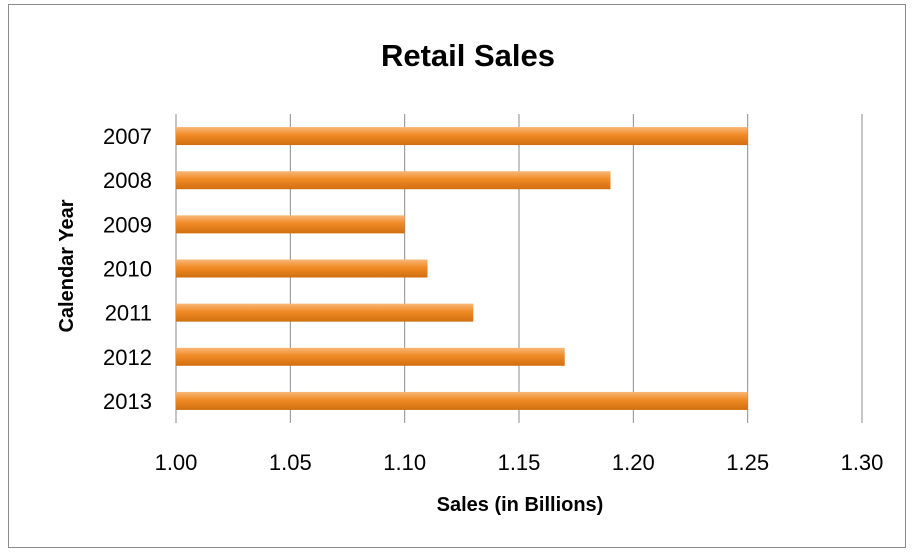  I want to click on bar-2013, so click(462, 400).